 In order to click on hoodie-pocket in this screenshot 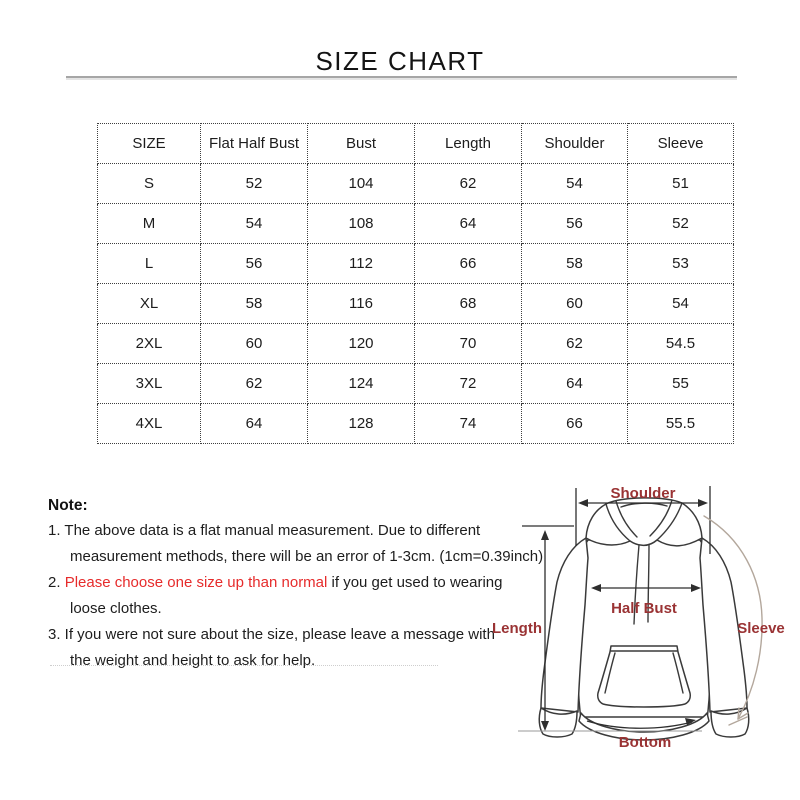, I will do `click(644, 676)`.